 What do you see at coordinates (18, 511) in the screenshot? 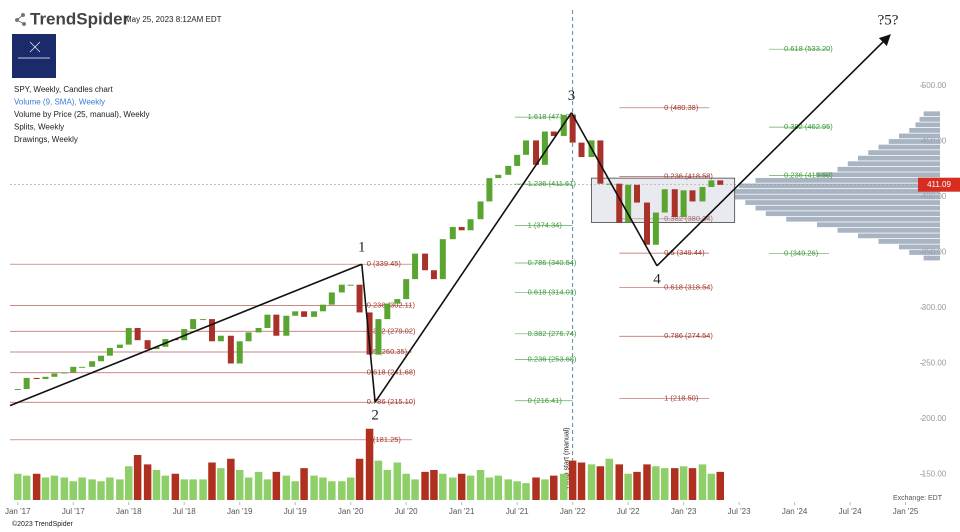
I see `x-tick-label: Jan '17` at bounding box center [18, 511].